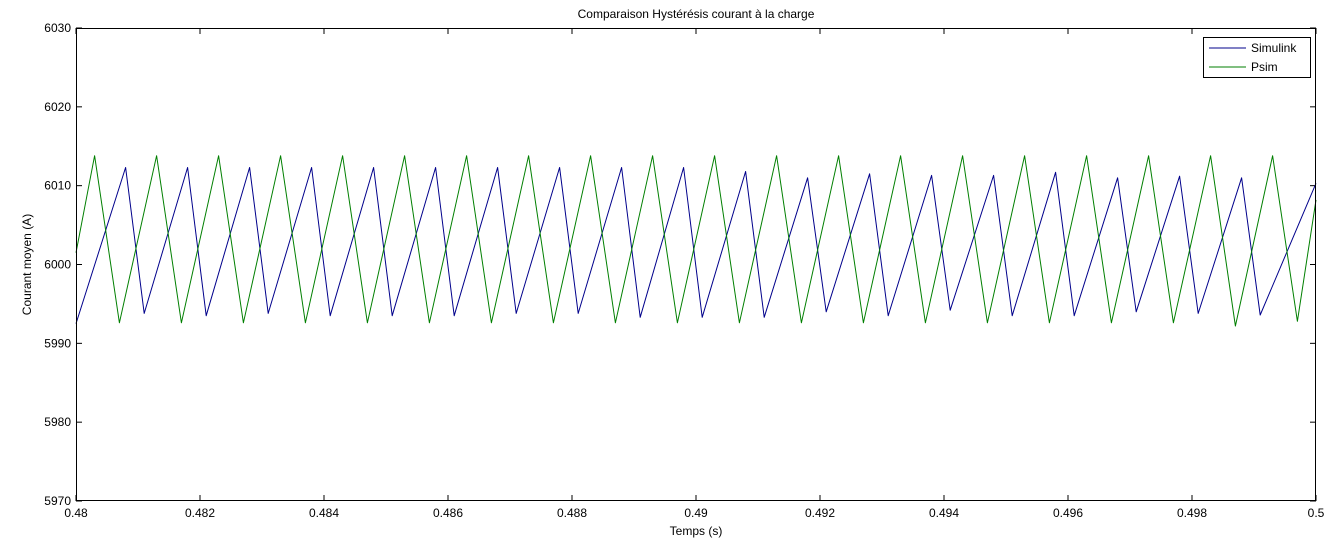  Describe the element at coordinates (1068, 513) in the screenshot. I see `x-tick-label: 0.496` at that location.